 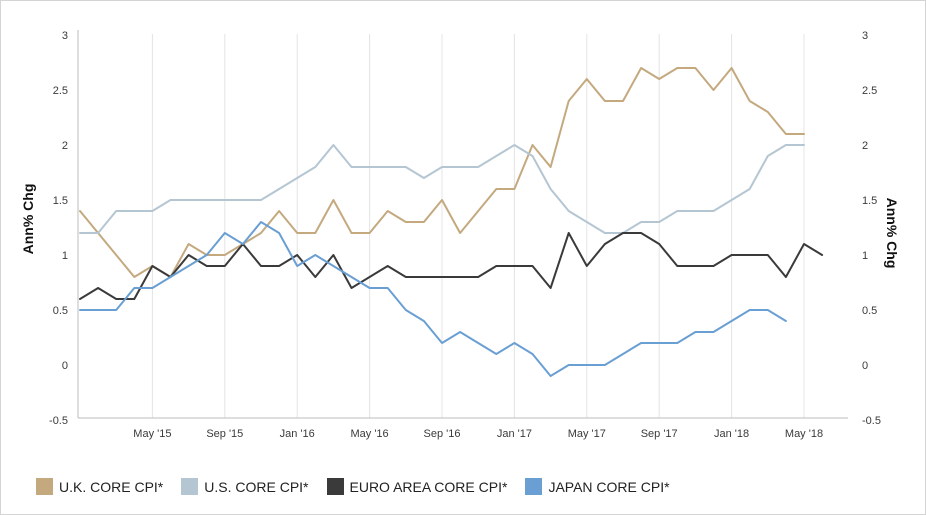 I want to click on x-tick-label: Sep '16, so click(x=442, y=434).